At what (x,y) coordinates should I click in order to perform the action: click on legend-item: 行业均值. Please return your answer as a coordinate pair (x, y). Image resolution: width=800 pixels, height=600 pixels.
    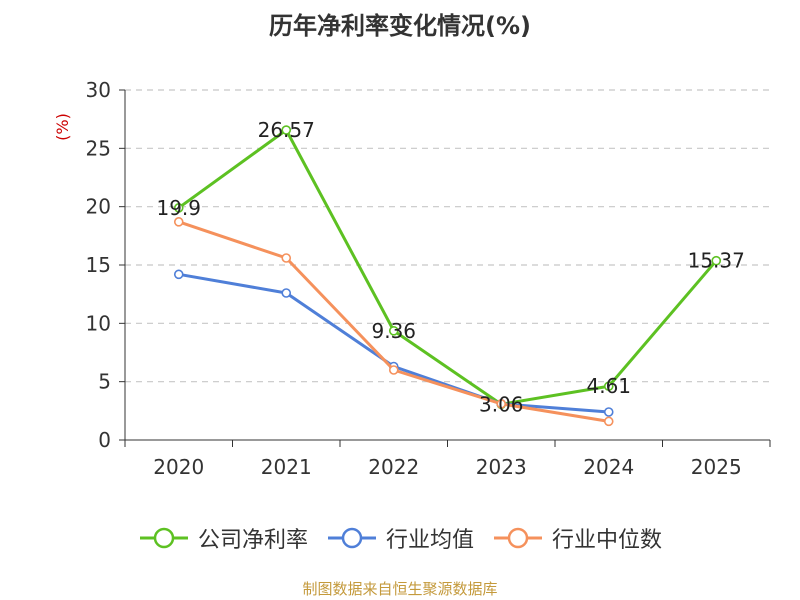
    Looking at the image, I should click on (400, 538).